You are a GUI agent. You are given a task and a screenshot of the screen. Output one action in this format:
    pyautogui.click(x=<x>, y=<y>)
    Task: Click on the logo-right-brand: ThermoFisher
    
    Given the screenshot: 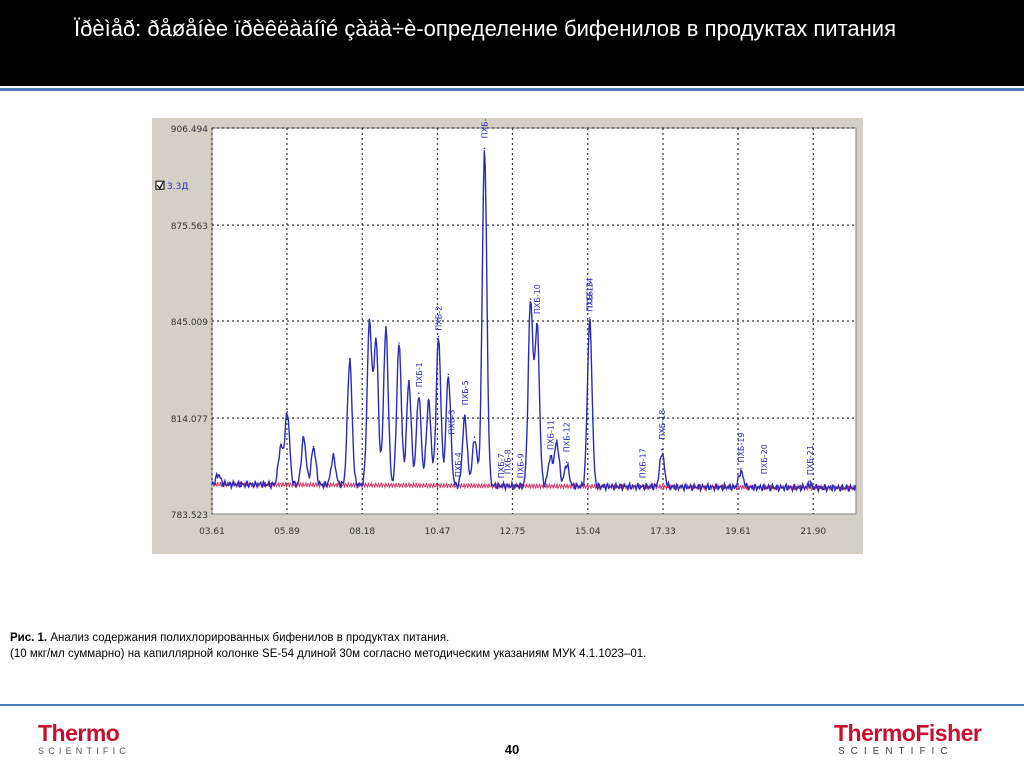 What is the action you would take?
    pyautogui.click(x=908, y=733)
    